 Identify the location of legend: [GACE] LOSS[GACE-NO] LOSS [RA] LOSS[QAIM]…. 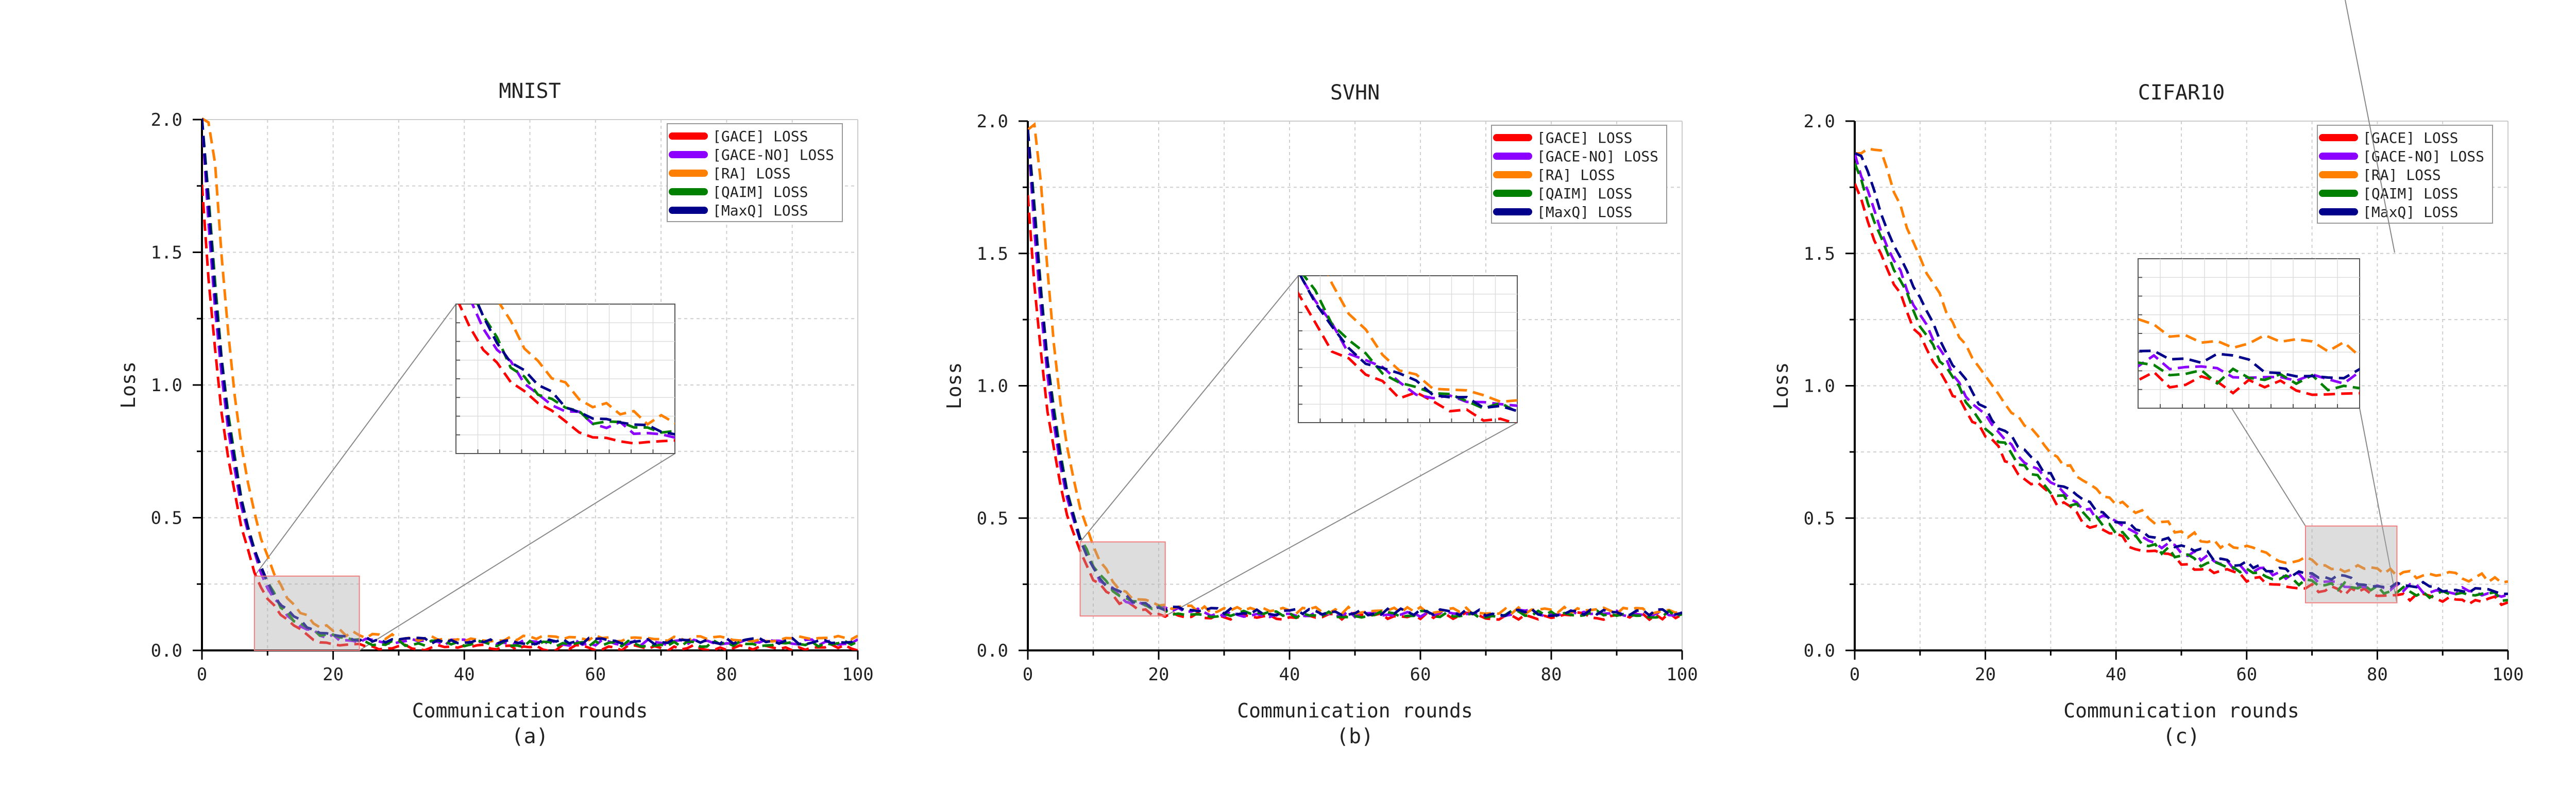
(755, 172).